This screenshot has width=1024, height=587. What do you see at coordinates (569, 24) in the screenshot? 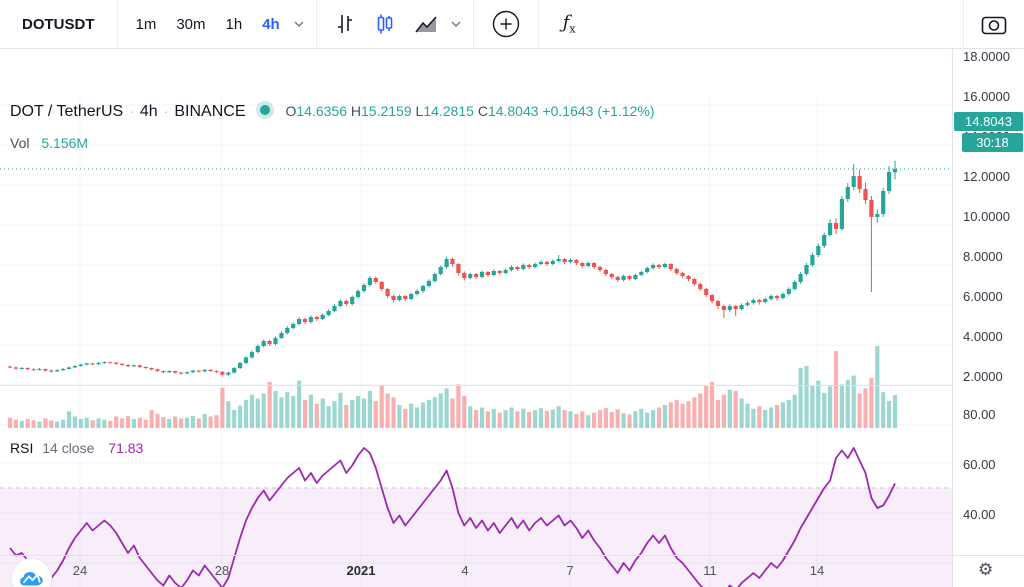
I see `indicators-button: ƒx` at bounding box center [569, 24].